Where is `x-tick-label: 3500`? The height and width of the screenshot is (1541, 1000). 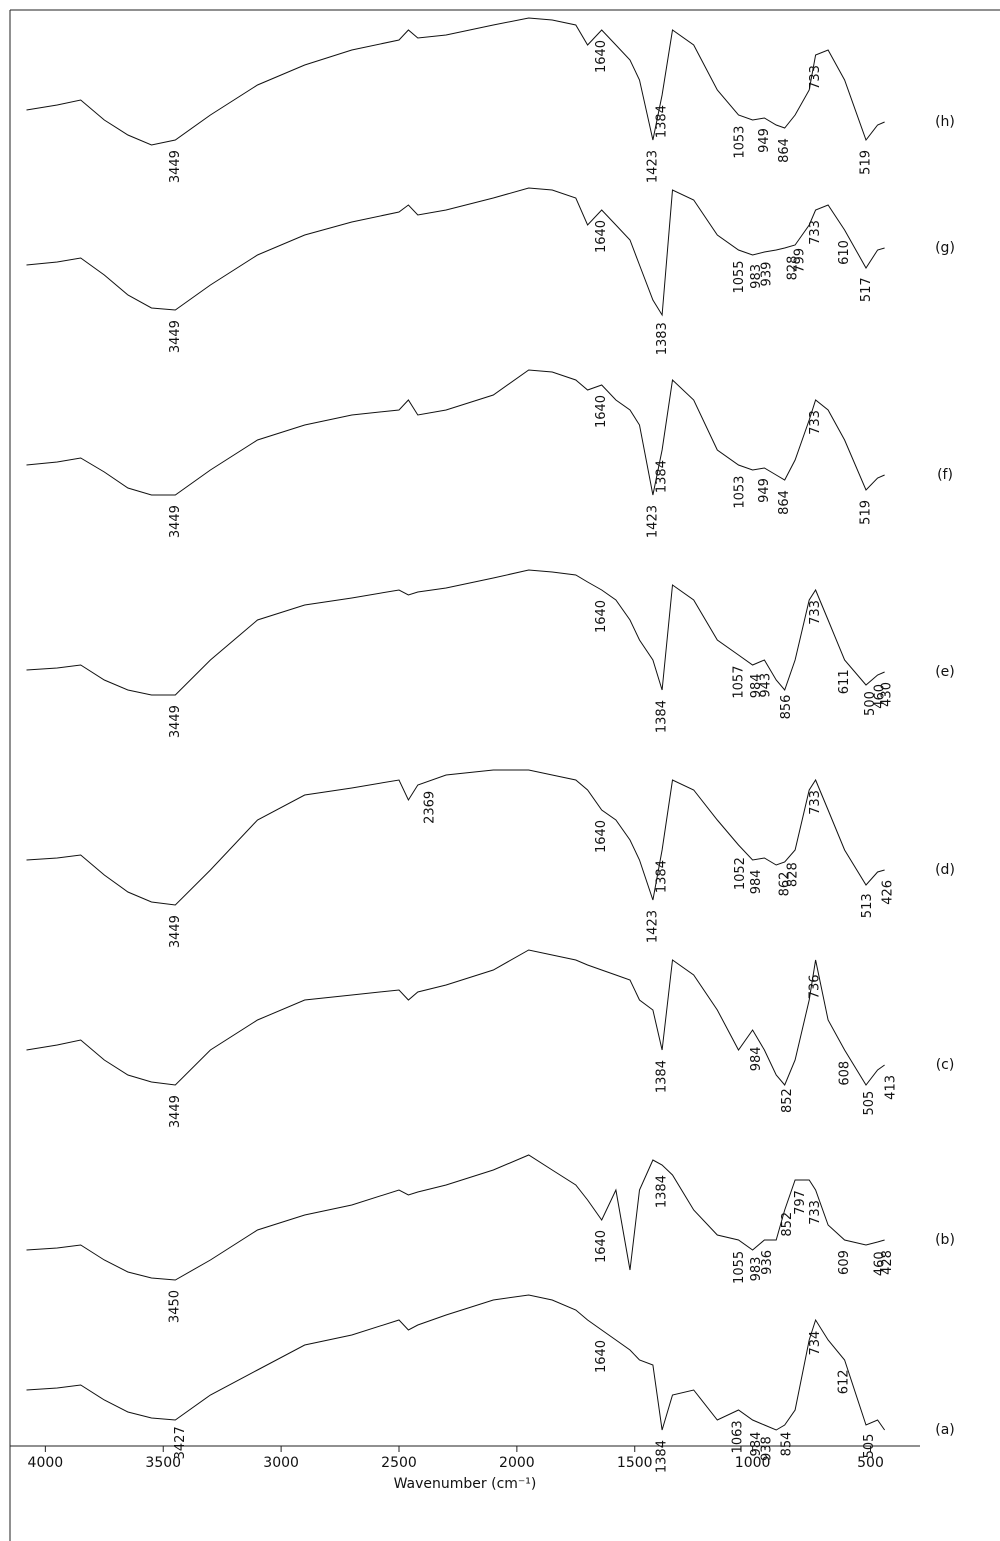
x-tick-label: 3500 is located at coordinates (163, 1463).